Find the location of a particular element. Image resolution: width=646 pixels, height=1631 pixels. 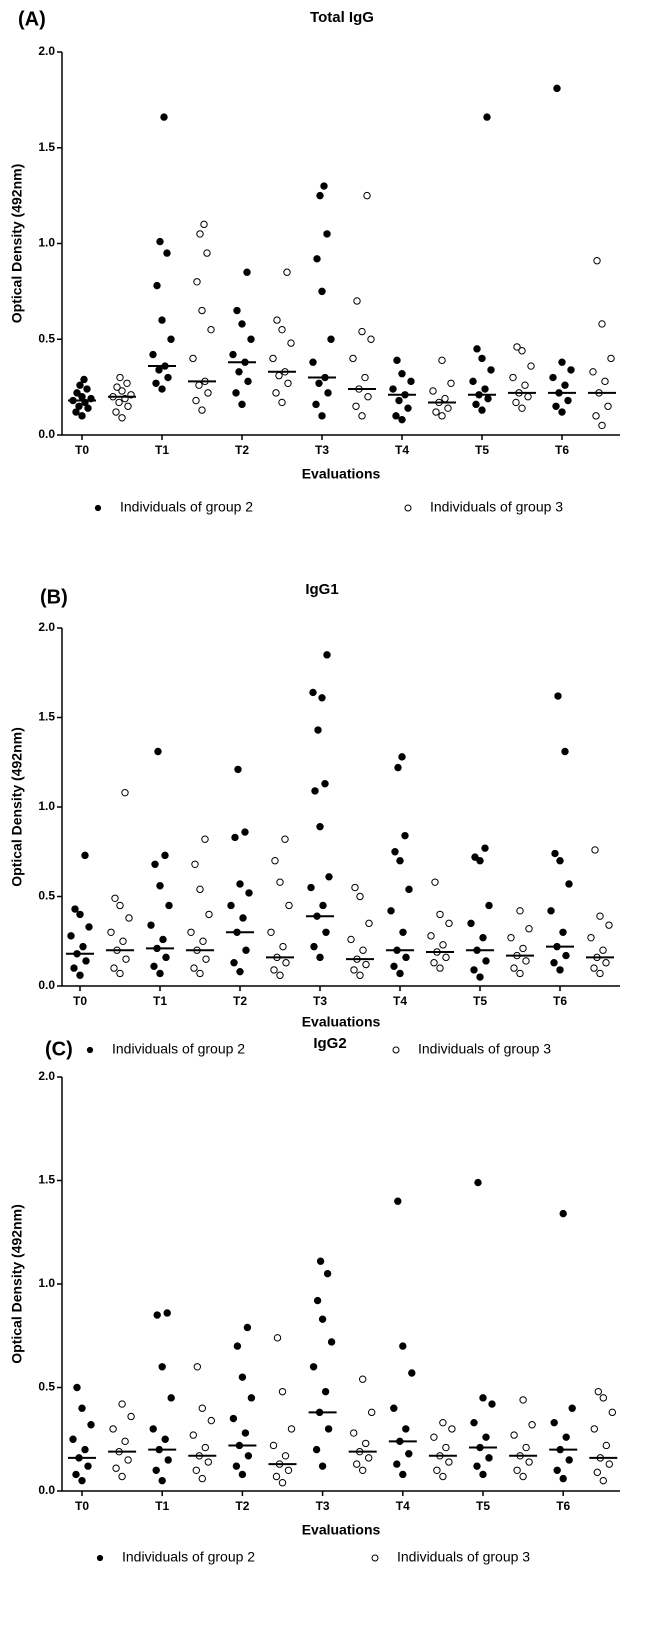

x-tick-label: T1 is located at coordinates (162, 1506).